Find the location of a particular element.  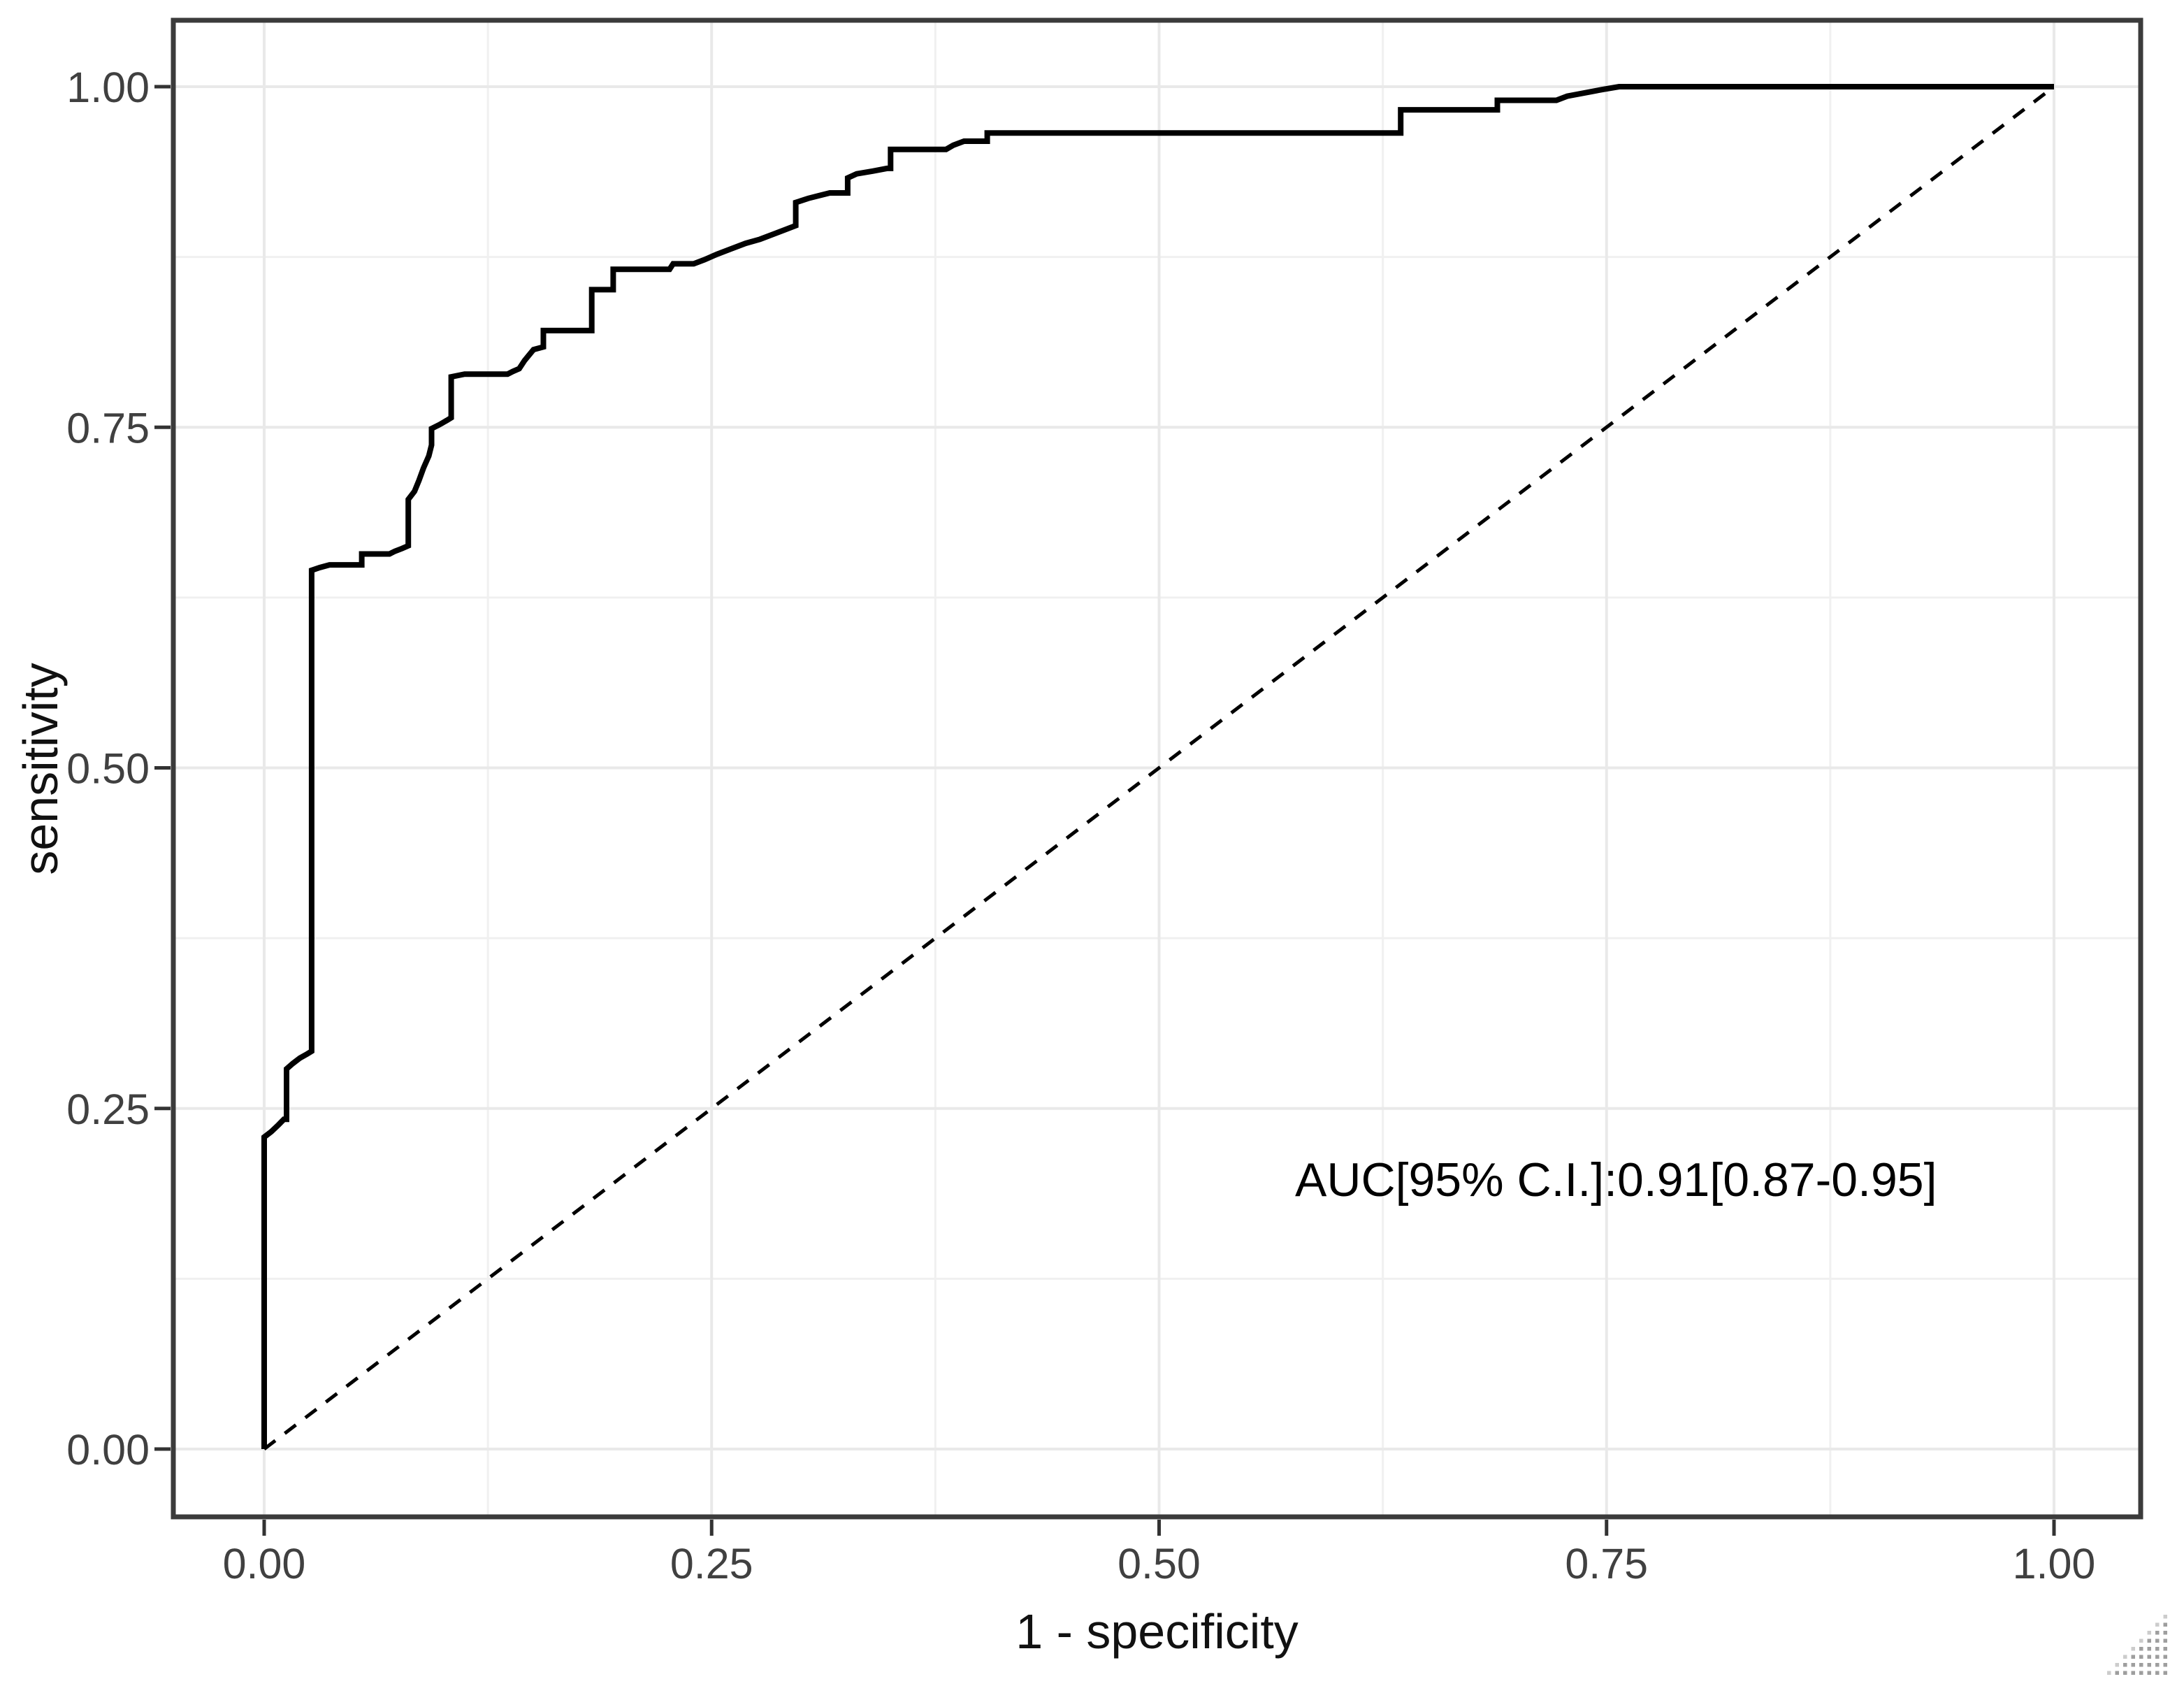

x-tick-label: 1.00 is located at coordinates (2054, 1563).